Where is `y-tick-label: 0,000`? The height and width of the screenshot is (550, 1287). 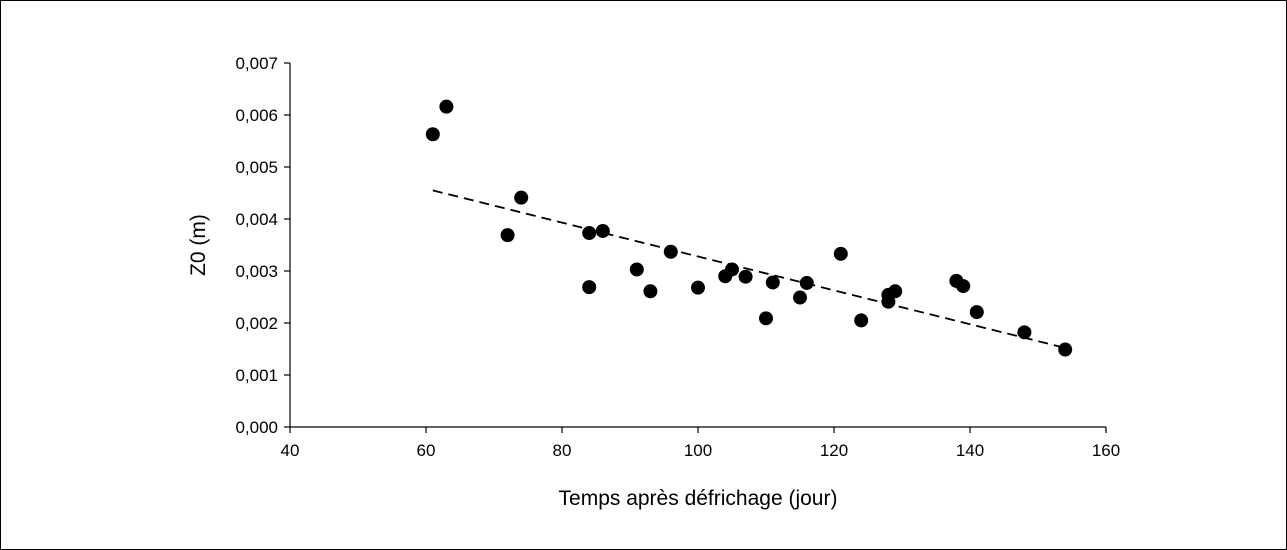 y-tick-label: 0,000 is located at coordinates (256, 427).